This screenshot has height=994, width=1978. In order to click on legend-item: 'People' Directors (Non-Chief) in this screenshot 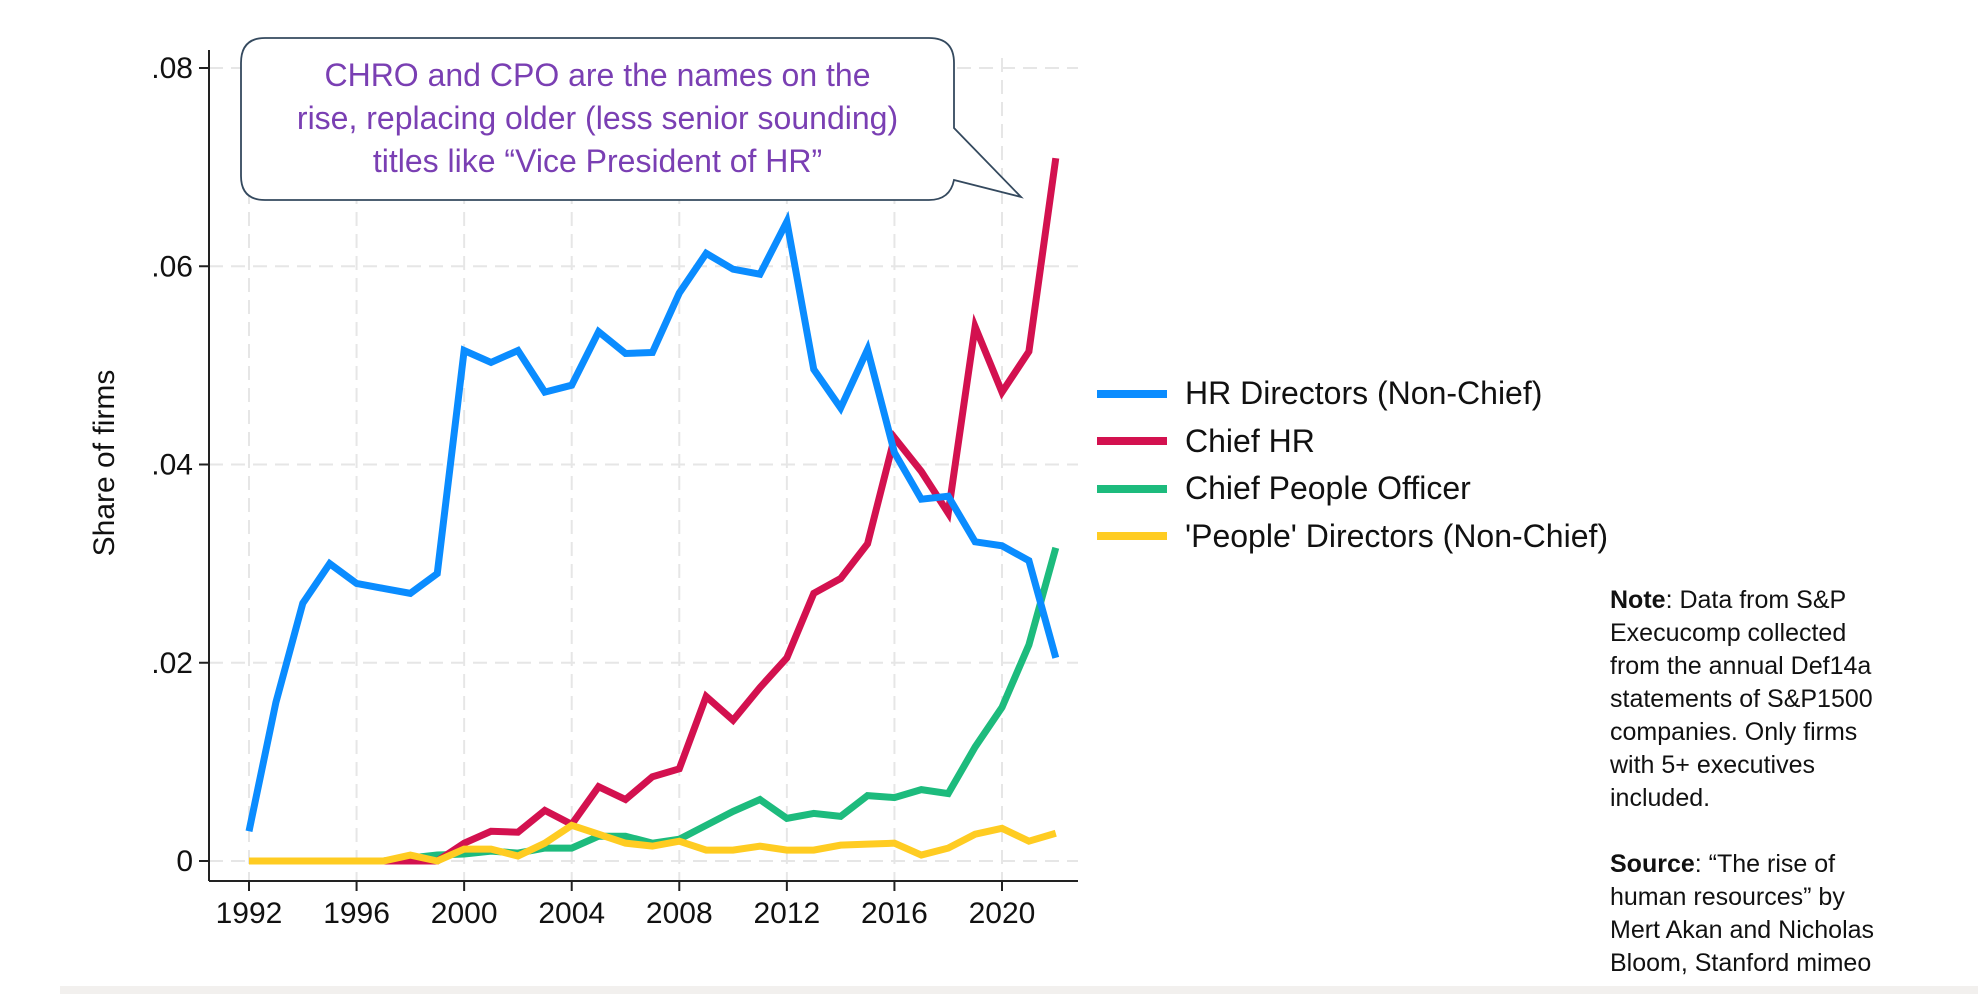, I will do `click(1352, 537)`.